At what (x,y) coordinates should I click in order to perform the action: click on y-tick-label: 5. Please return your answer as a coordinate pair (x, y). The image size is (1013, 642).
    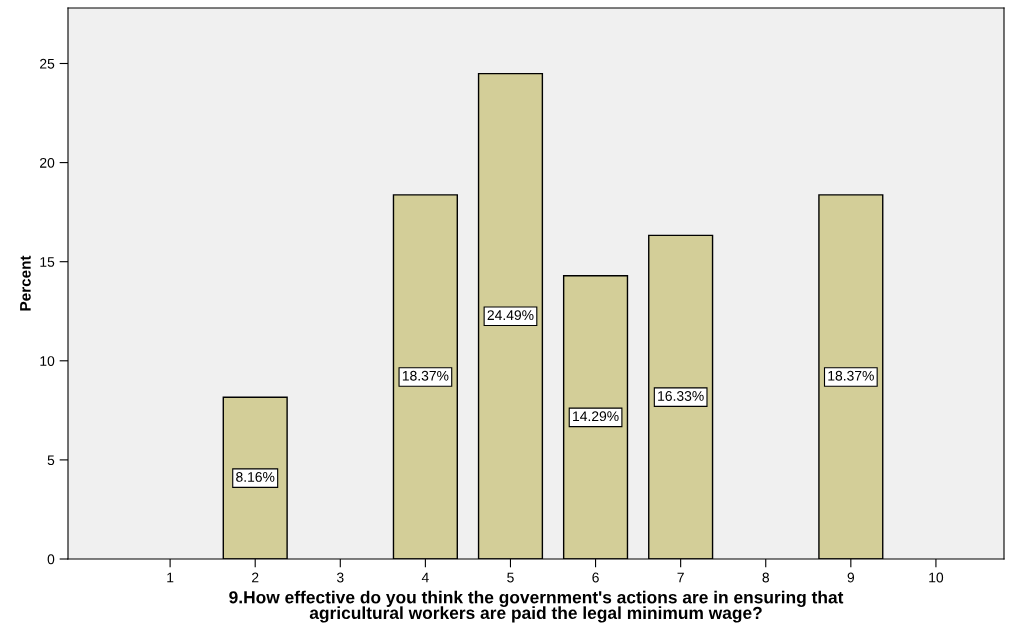
    Looking at the image, I should click on (51, 460).